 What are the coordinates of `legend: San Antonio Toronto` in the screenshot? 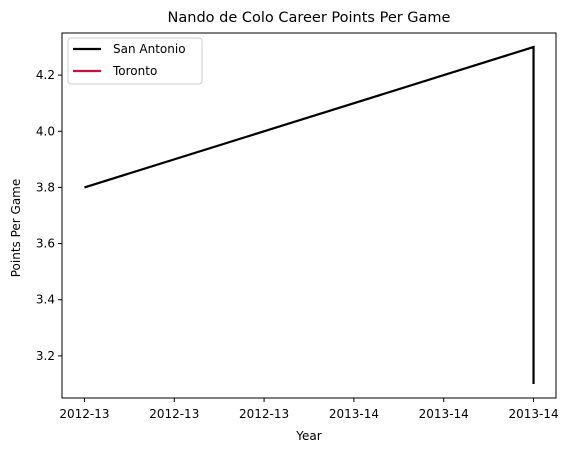 It's located at (135, 61).